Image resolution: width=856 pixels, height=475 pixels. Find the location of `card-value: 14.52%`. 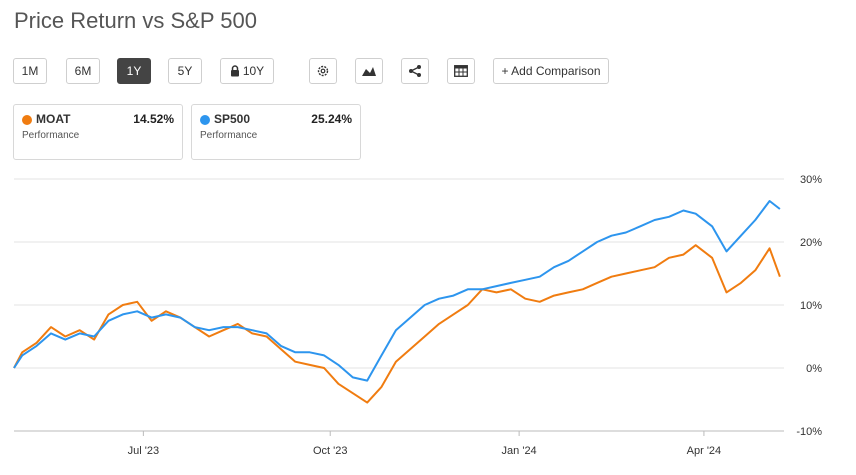

card-value: 14.52% is located at coordinates (153, 119).